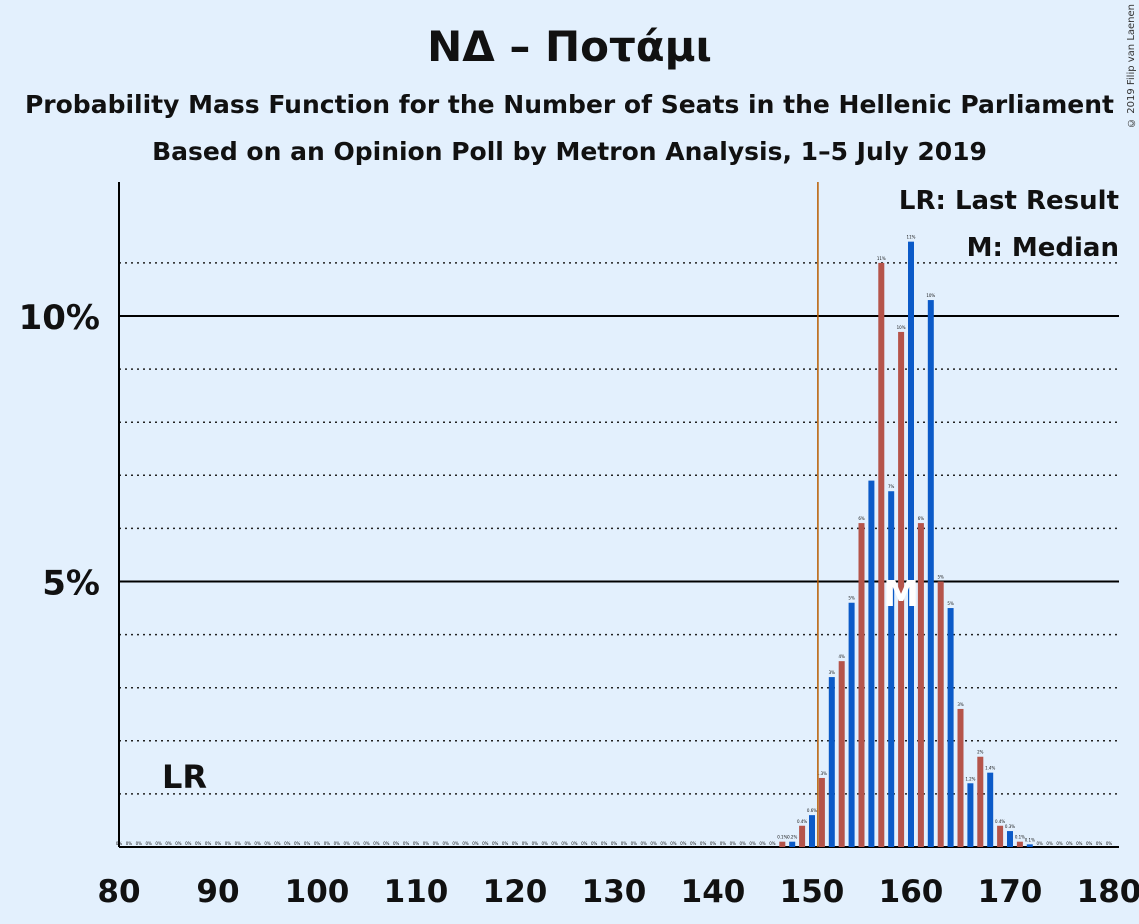 Image resolution: width=1139 pixels, height=924 pixels. I want to click on x-tick-label: 100, so click(317, 892).